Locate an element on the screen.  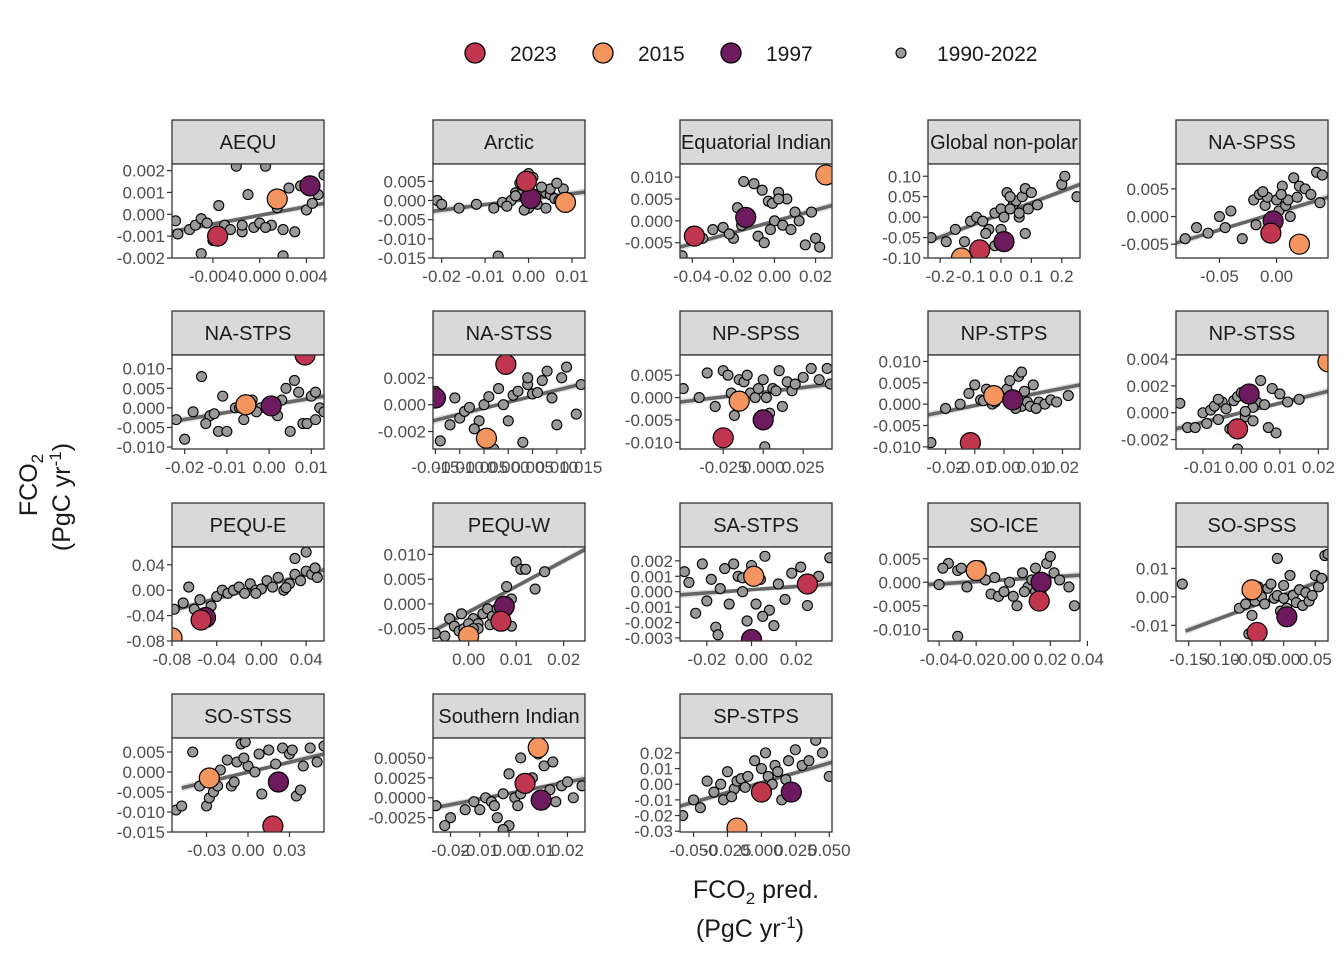
y-tick-label: 0.0000 is located at coordinates (400, 798).